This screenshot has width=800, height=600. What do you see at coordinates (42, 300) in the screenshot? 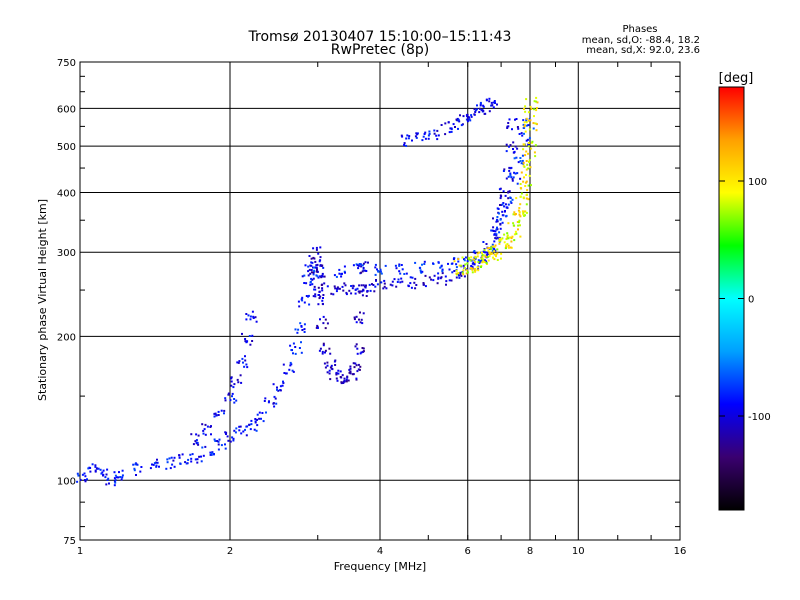
I see `y-axis-label: Stationary phase Virtual Height [km]` at bounding box center [42, 300].